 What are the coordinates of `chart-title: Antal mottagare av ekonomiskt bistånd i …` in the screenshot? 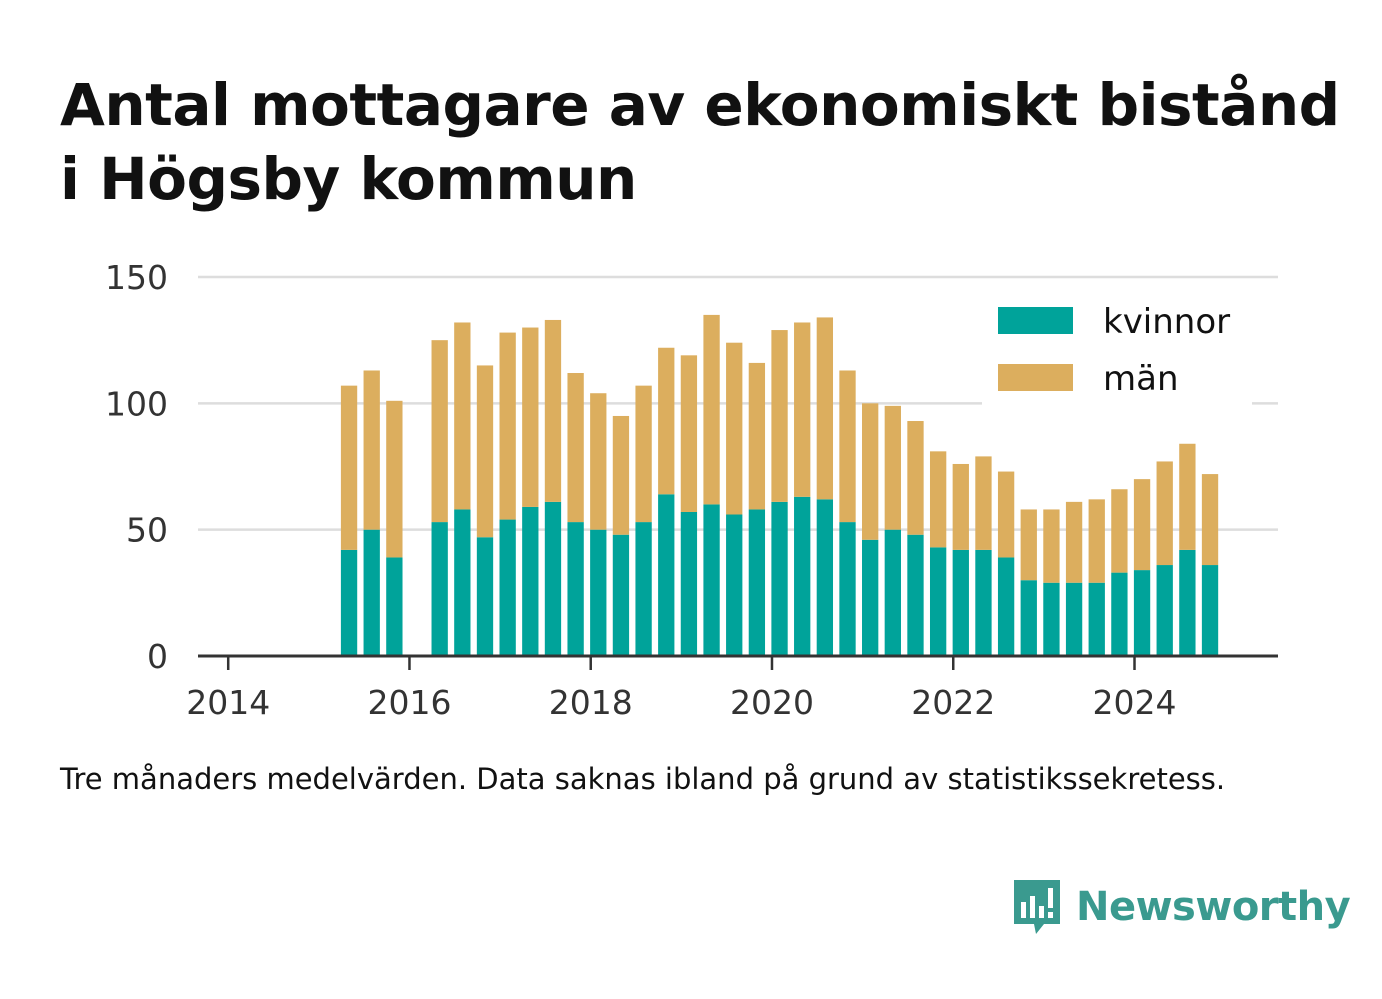 It's located at (700, 142).